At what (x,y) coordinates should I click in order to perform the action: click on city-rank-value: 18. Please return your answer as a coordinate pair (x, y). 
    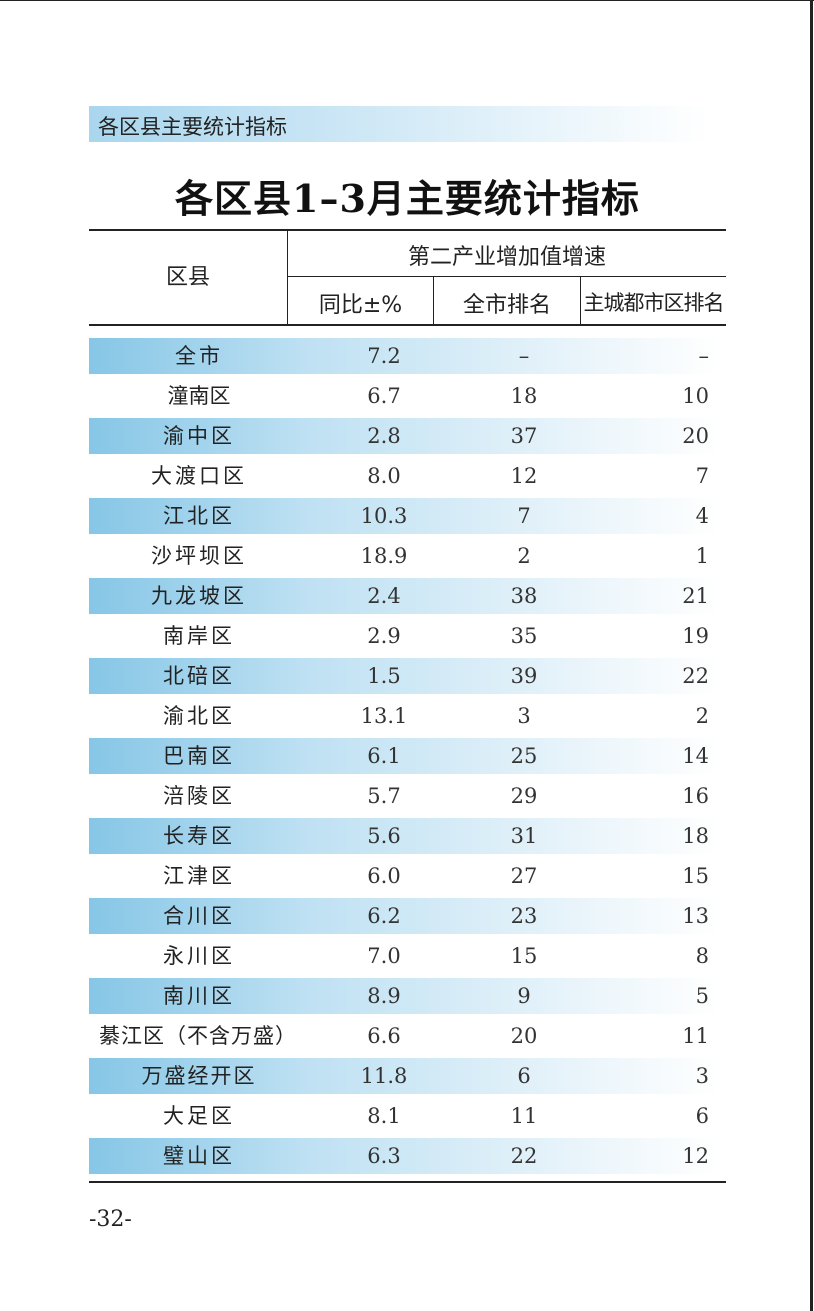
    Looking at the image, I should click on (524, 396).